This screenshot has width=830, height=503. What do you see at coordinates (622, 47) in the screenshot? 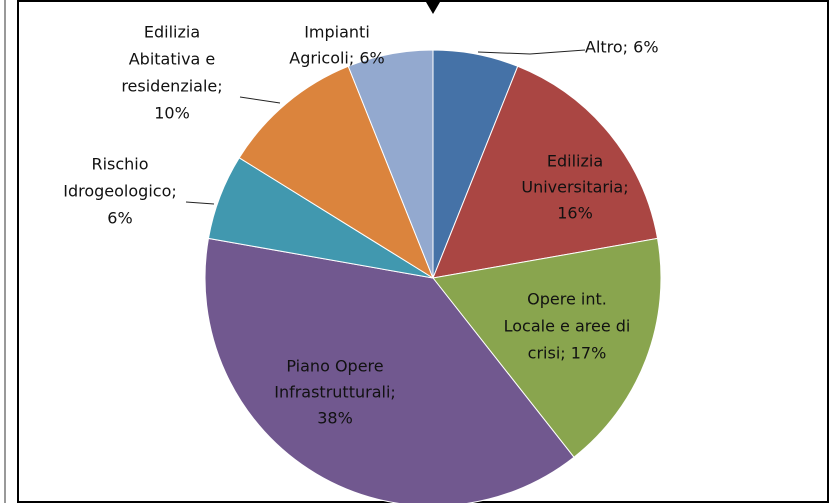
I see `slice-label: Altro; 6%` at bounding box center [622, 47].